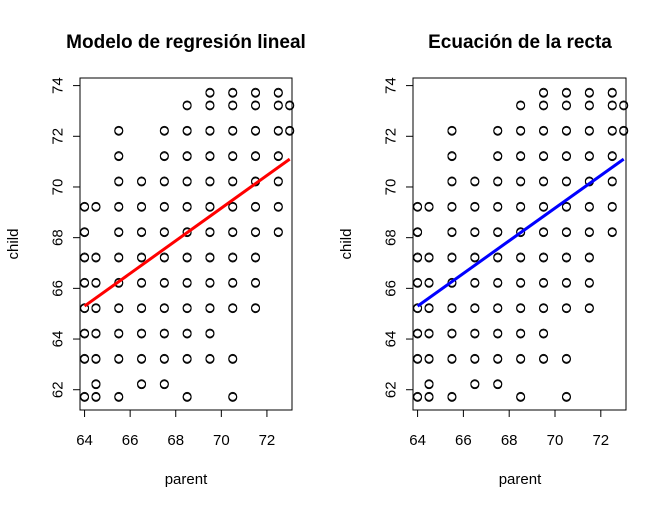  What do you see at coordinates (13, 244) in the screenshot?
I see `left-y-axis-label: child` at bounding box center [13, 244].